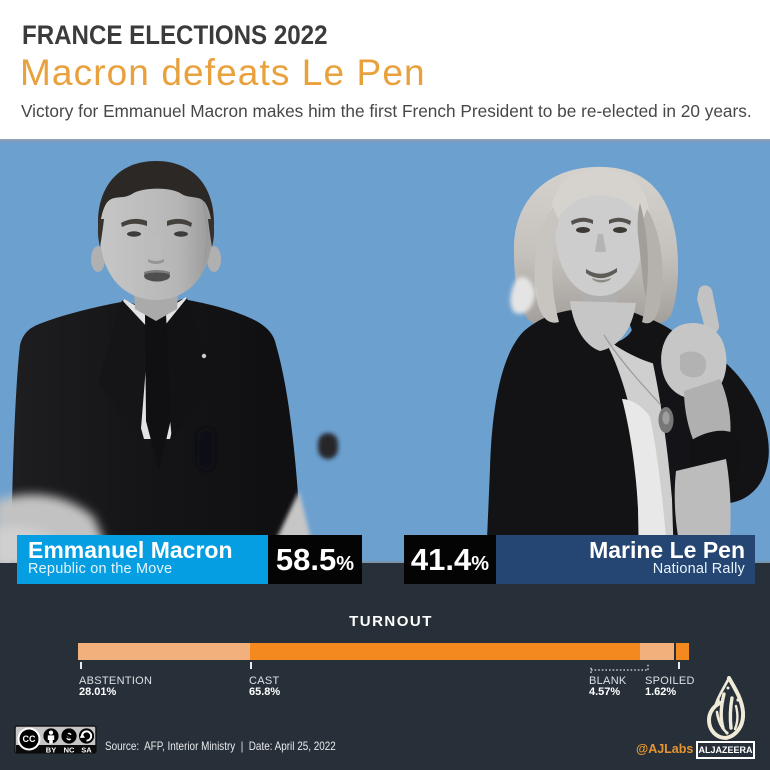  I want to click on svg-text: SA, so click(86, 749).